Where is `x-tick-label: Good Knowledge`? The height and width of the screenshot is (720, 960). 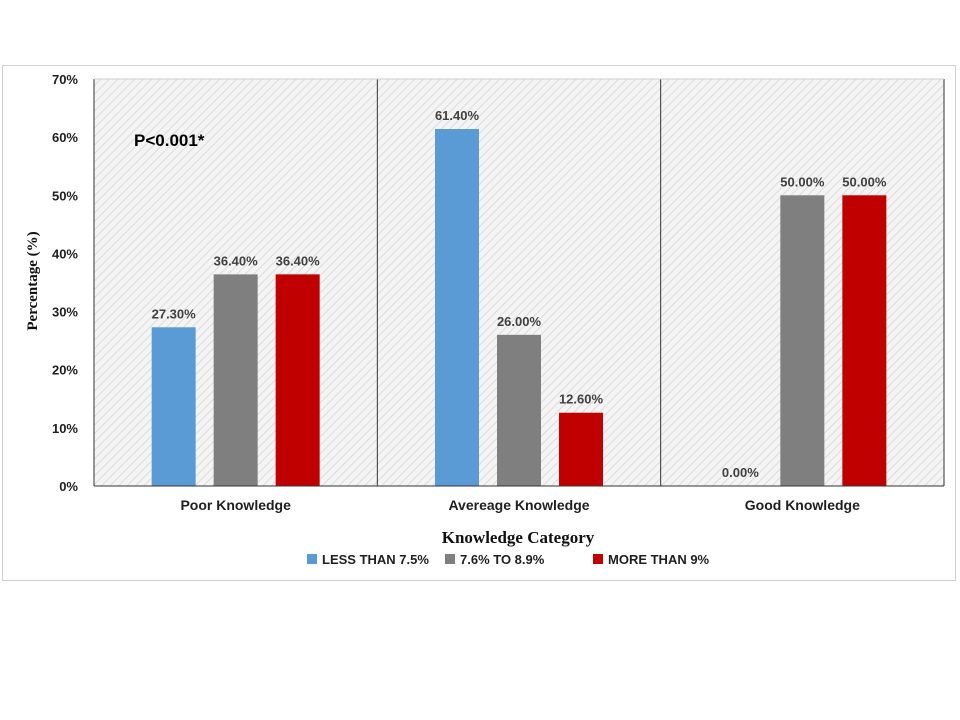 x-tick-label: Good Knowledge is located at coordinates (802, 505).